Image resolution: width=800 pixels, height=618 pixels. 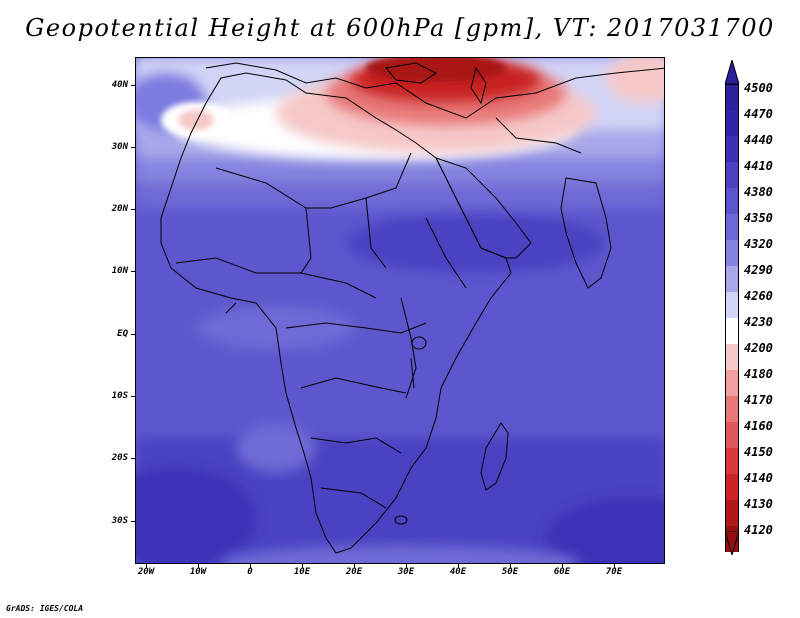 I want to click on border-namibia, so click(x=356, y=445).